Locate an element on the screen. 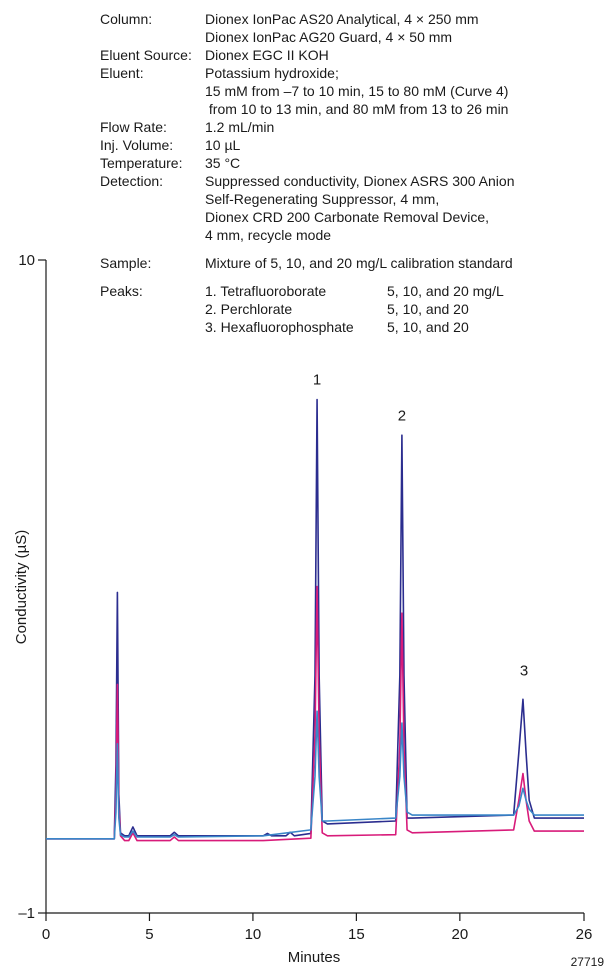  column-label: Column: is located at coordinates (126, 19).